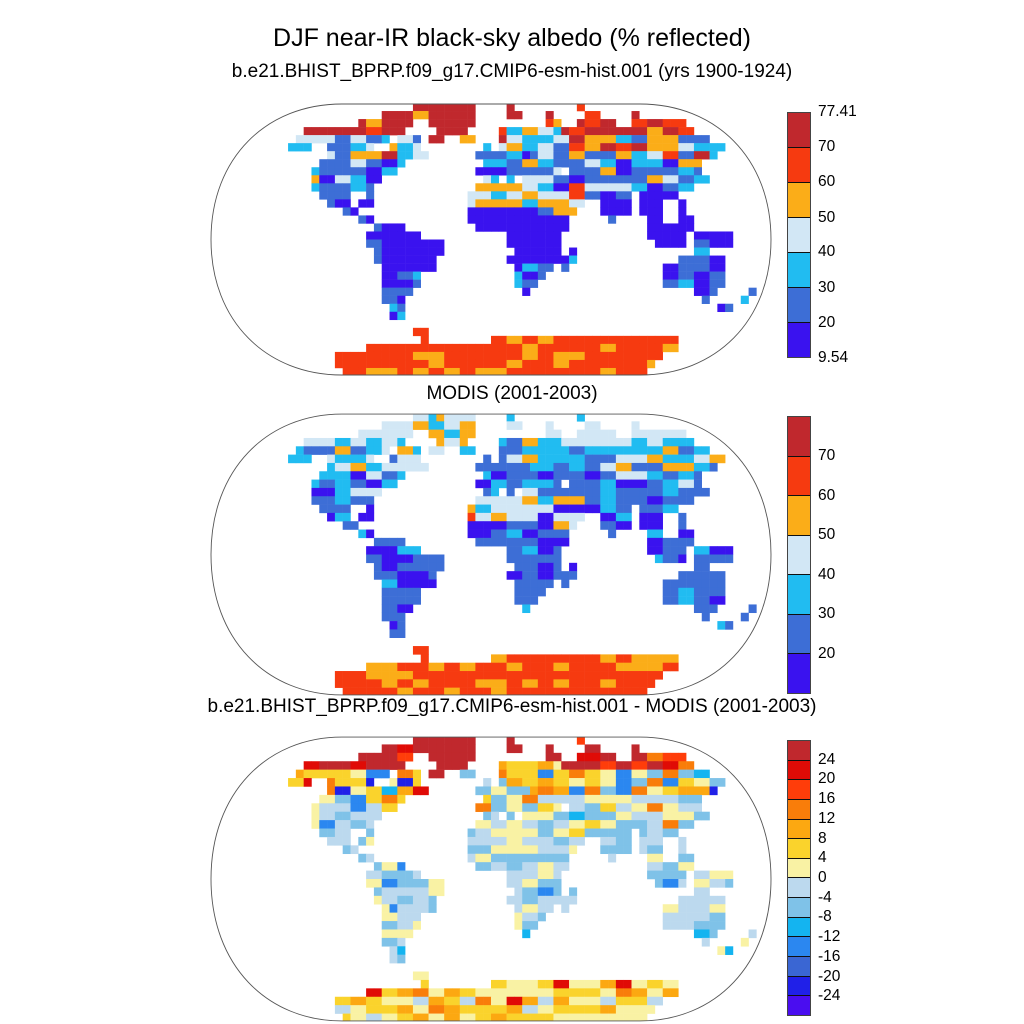 Image resolution: width=1024 pixels, height=1024 pixels. What do you see at coordinates (827, 759) in the screenshot?
I see `colorbar-tick-label: 24` at bounding box center [827, 759].